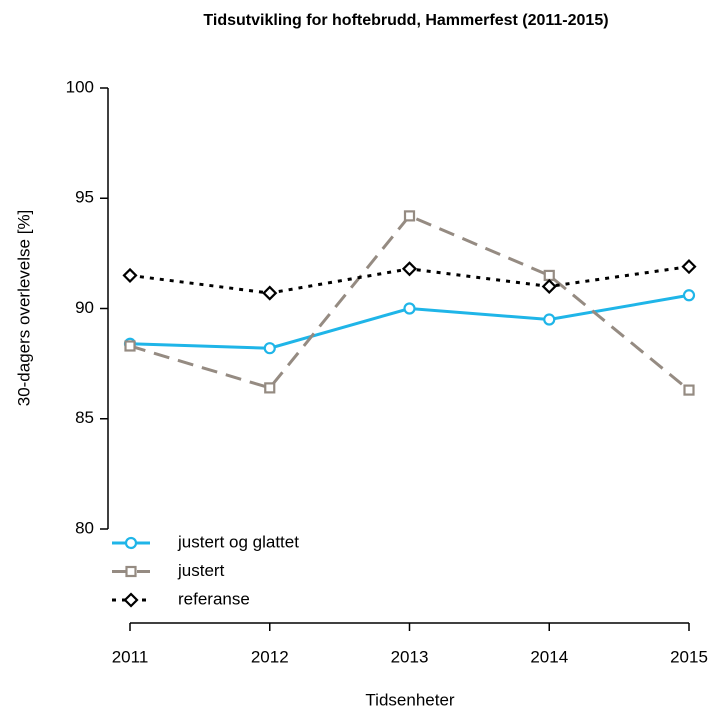 The height and width of the screenshot is (717, 718). Describe the element at coordinates (549, 656) in the screenshot. I see `x-tick-label: 2014` at that location.